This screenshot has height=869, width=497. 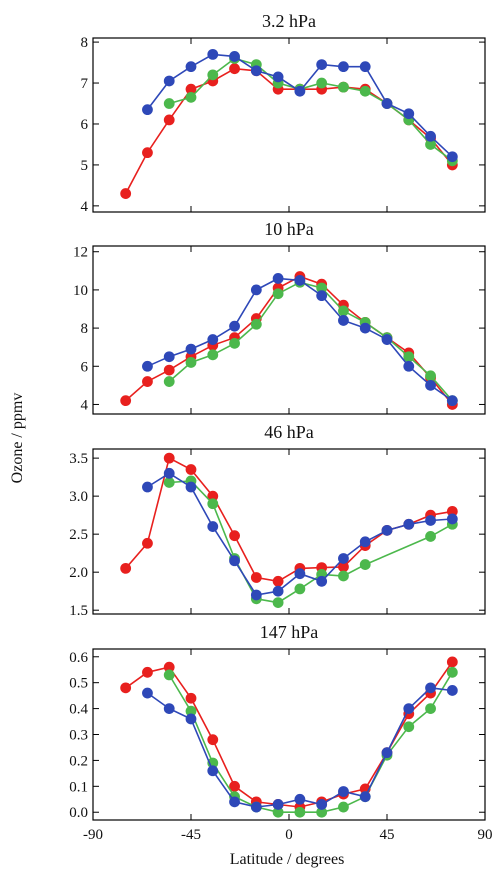 What do you see at coordinates (85, 329) in the screenshot?
I see `y-tick-label: 8` at bounding box center [85, 329].